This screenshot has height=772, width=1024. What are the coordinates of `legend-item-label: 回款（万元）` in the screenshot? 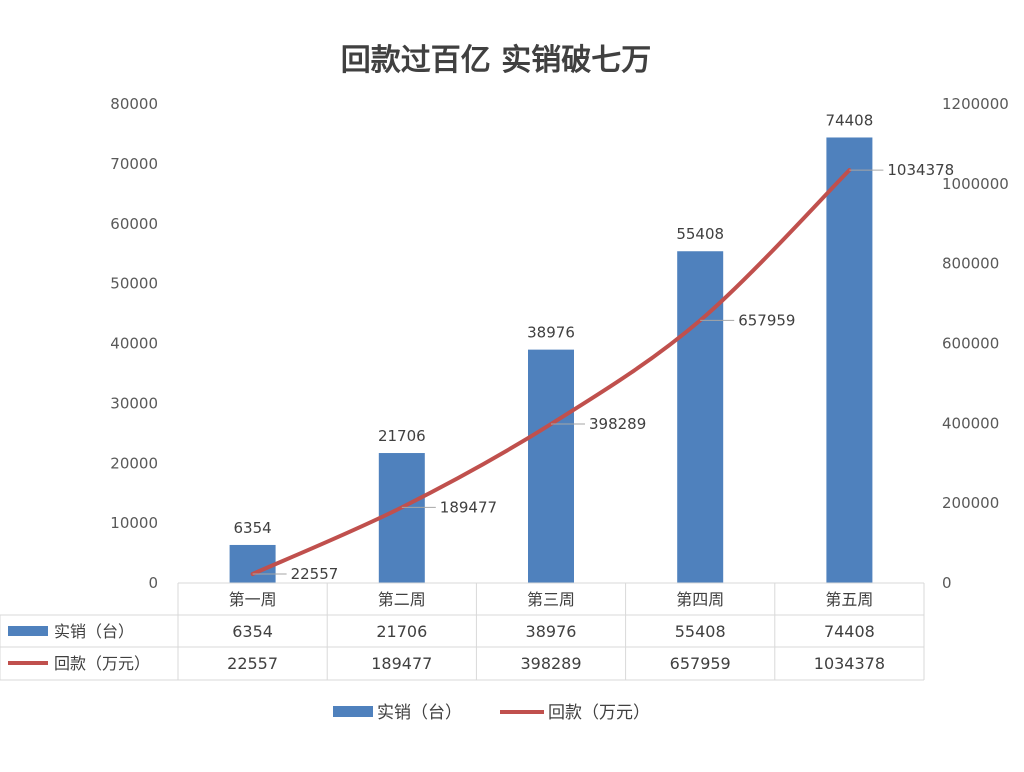 It's located at (599, 713).